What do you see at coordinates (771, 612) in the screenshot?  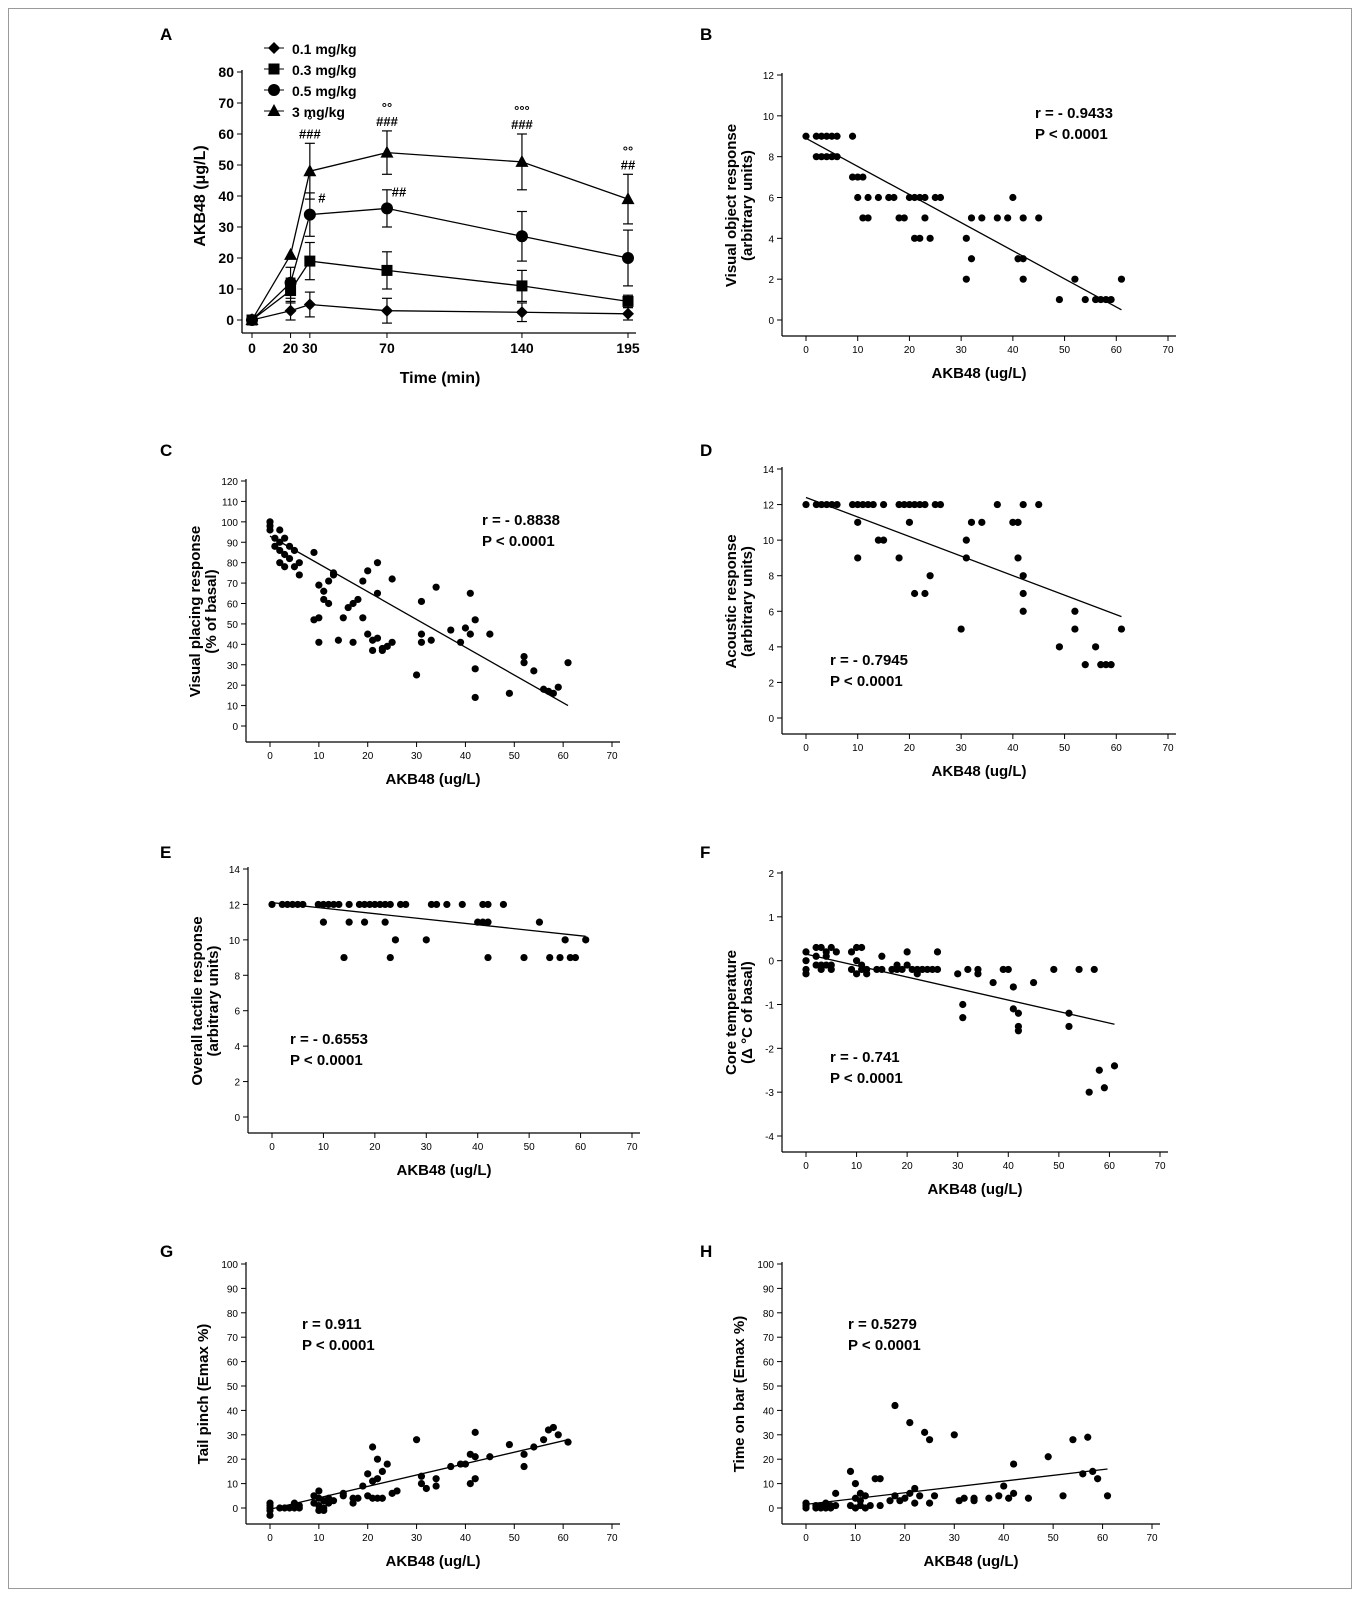 I see `panel-d-ytick-label: 6` at bounding box center [771, 612].